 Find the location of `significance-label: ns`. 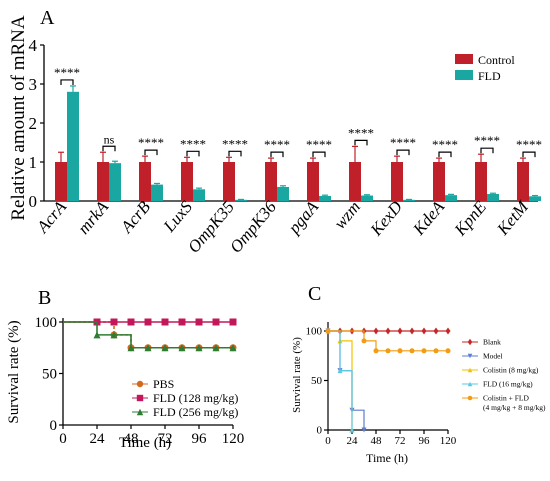

significance-label: ns is located at coordinates (109, 139).